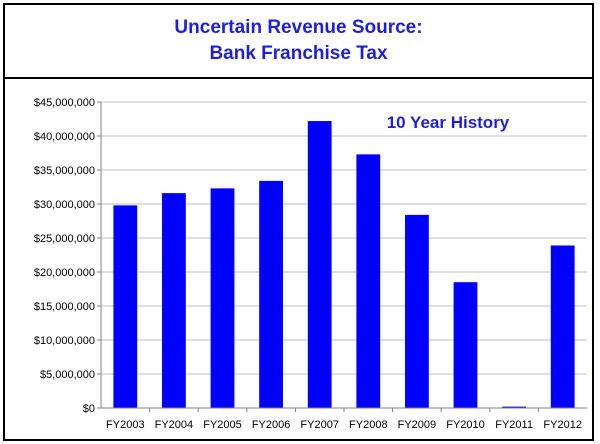  What do you see at coordinates (64, 103) in the screenshot?
I see `y-tick-label: $45,000,000` at bounding box center [64, 103].